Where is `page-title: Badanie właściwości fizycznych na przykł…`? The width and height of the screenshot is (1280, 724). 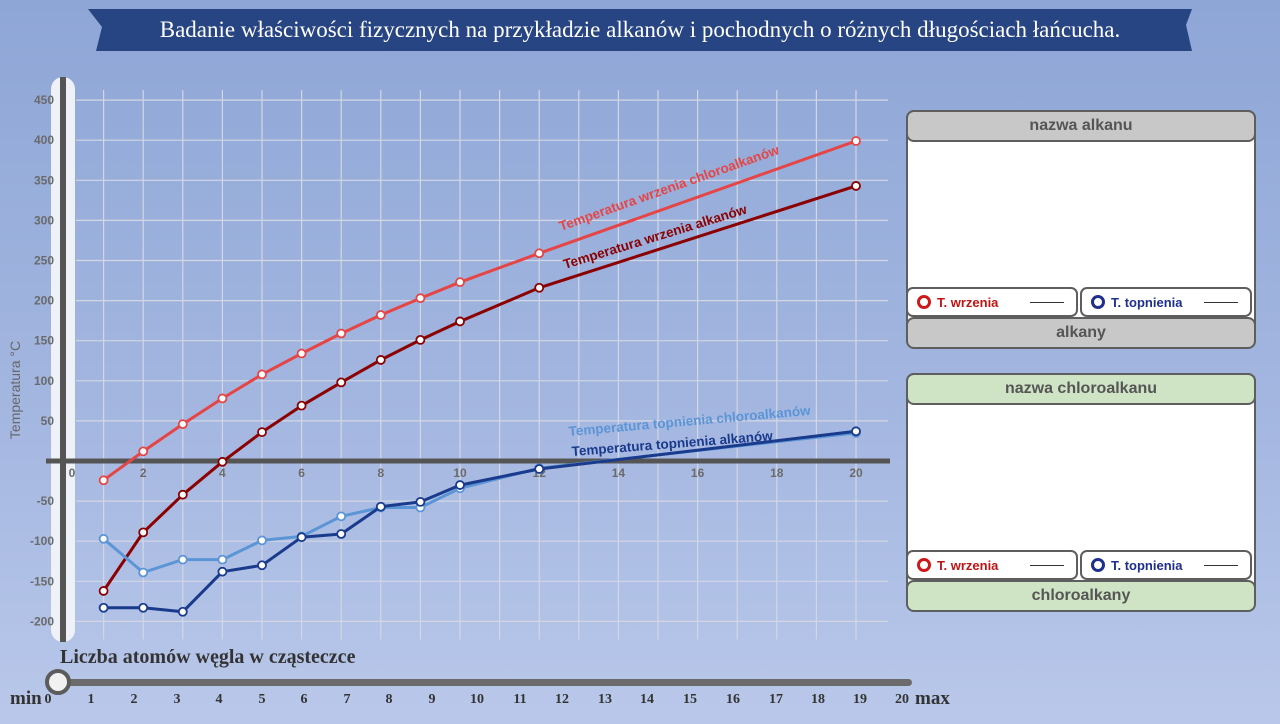 page-title: Badanie właściwości fizycznych na przykł… is located at coordinates (640, 29).